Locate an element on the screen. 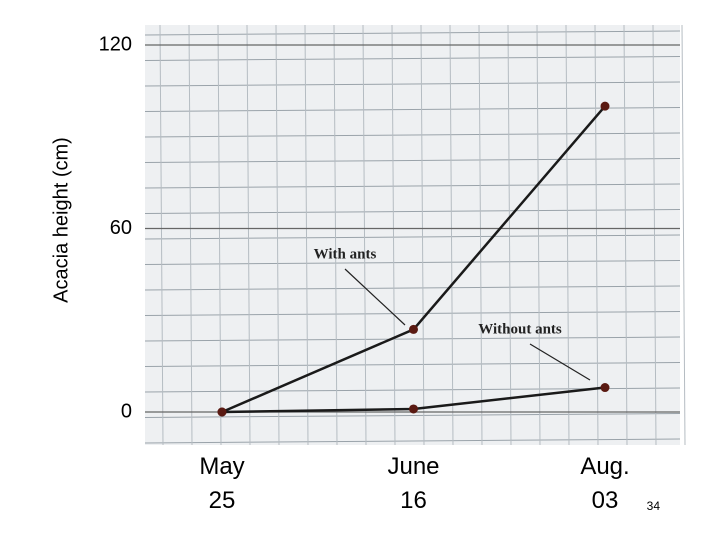  series-annotation: Without ants is located at coordinates (520, 329).